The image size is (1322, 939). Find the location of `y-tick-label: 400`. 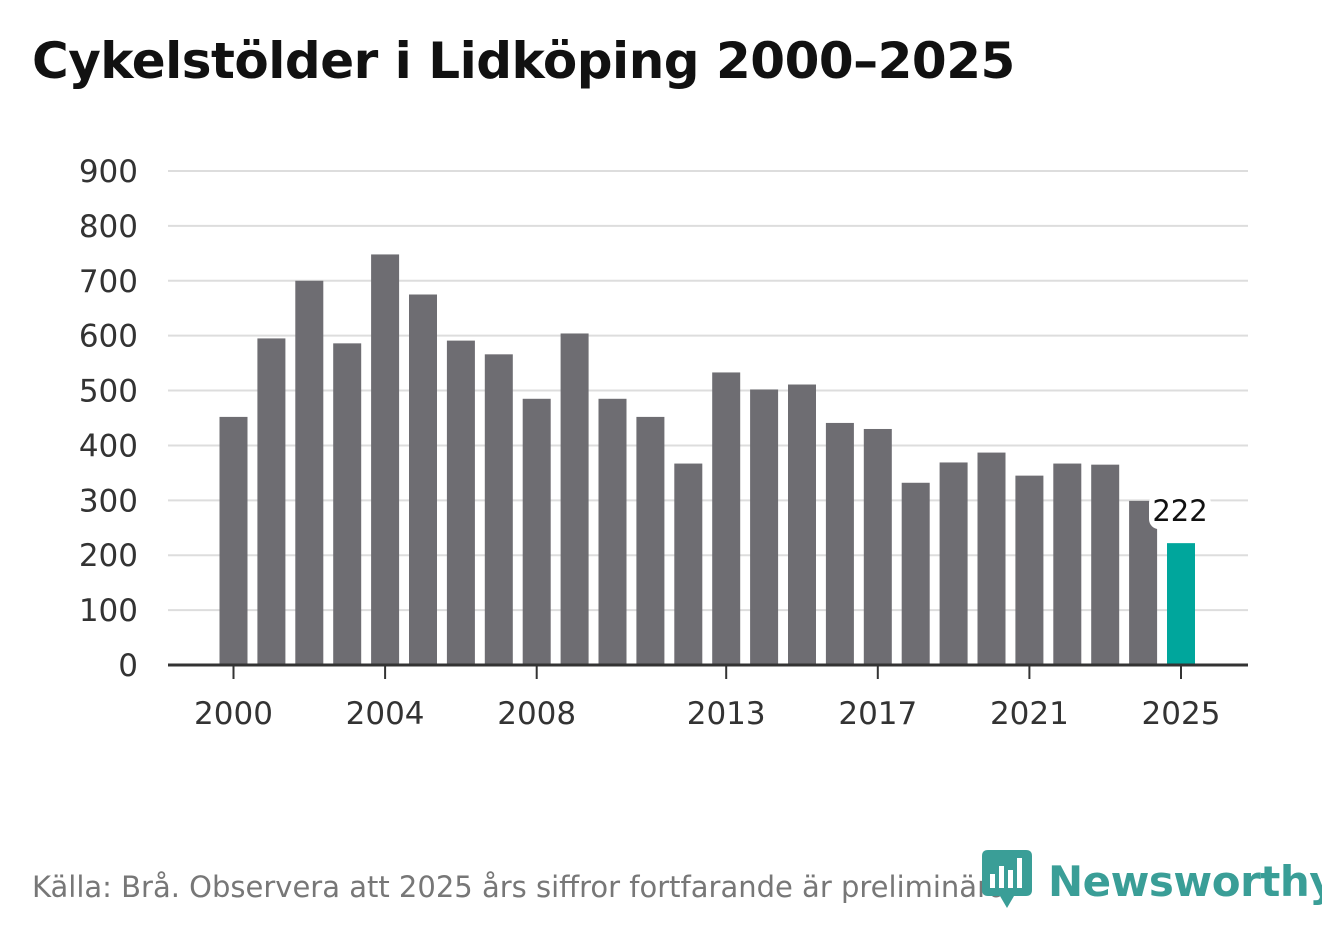

y-tick-label: 400 is located at coordinates (108, 446).